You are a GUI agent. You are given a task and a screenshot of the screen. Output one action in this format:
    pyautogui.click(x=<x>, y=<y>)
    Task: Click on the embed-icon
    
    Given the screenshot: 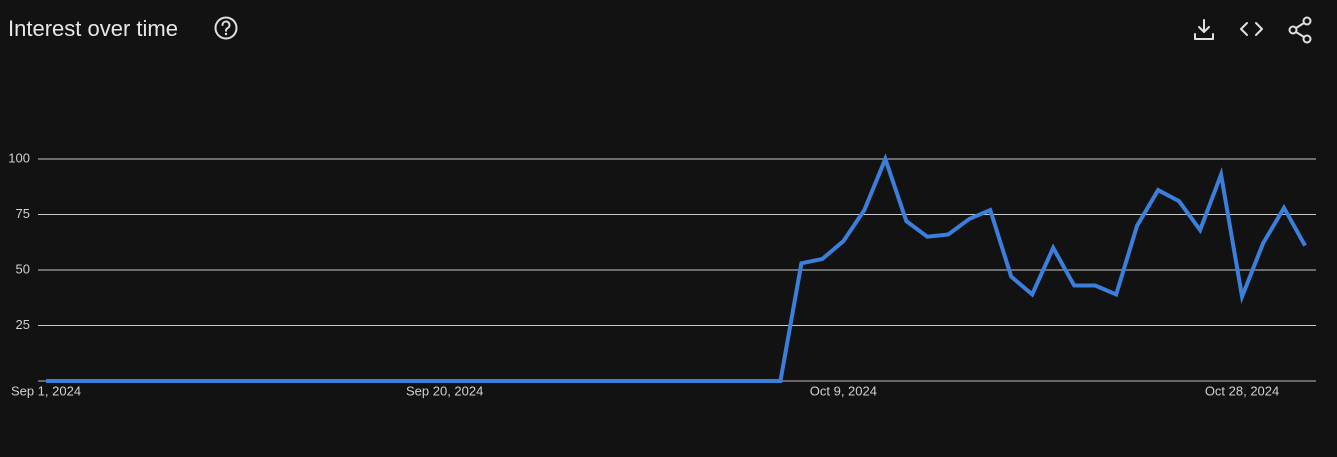 What is the action you would take?
    pyautogui.click(x=1251, y=29)
    